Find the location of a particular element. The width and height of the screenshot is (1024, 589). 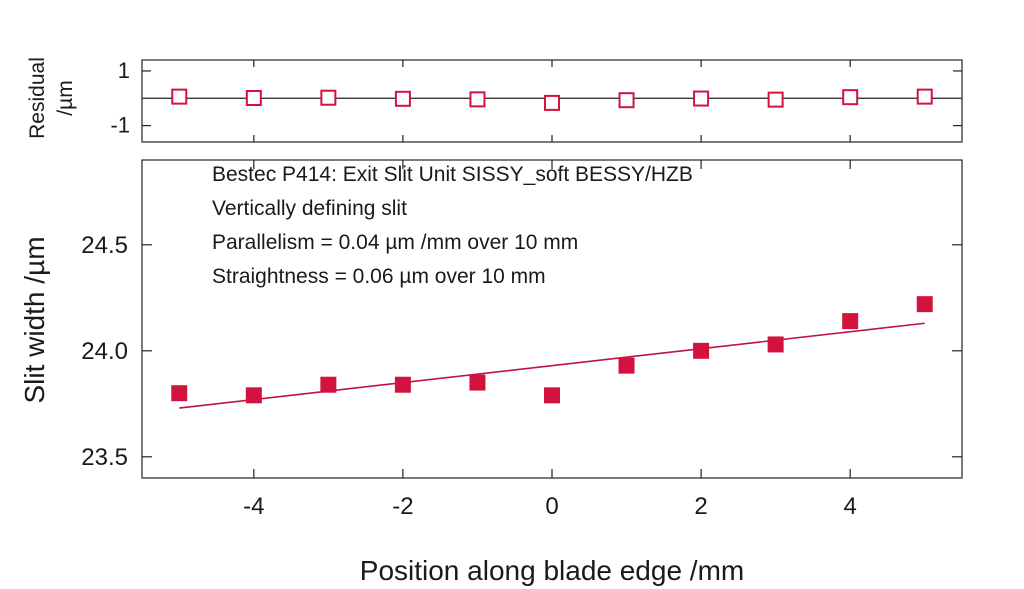

residual-panel: 1 -1 Residual /µm is located at coordinates (494, 100).